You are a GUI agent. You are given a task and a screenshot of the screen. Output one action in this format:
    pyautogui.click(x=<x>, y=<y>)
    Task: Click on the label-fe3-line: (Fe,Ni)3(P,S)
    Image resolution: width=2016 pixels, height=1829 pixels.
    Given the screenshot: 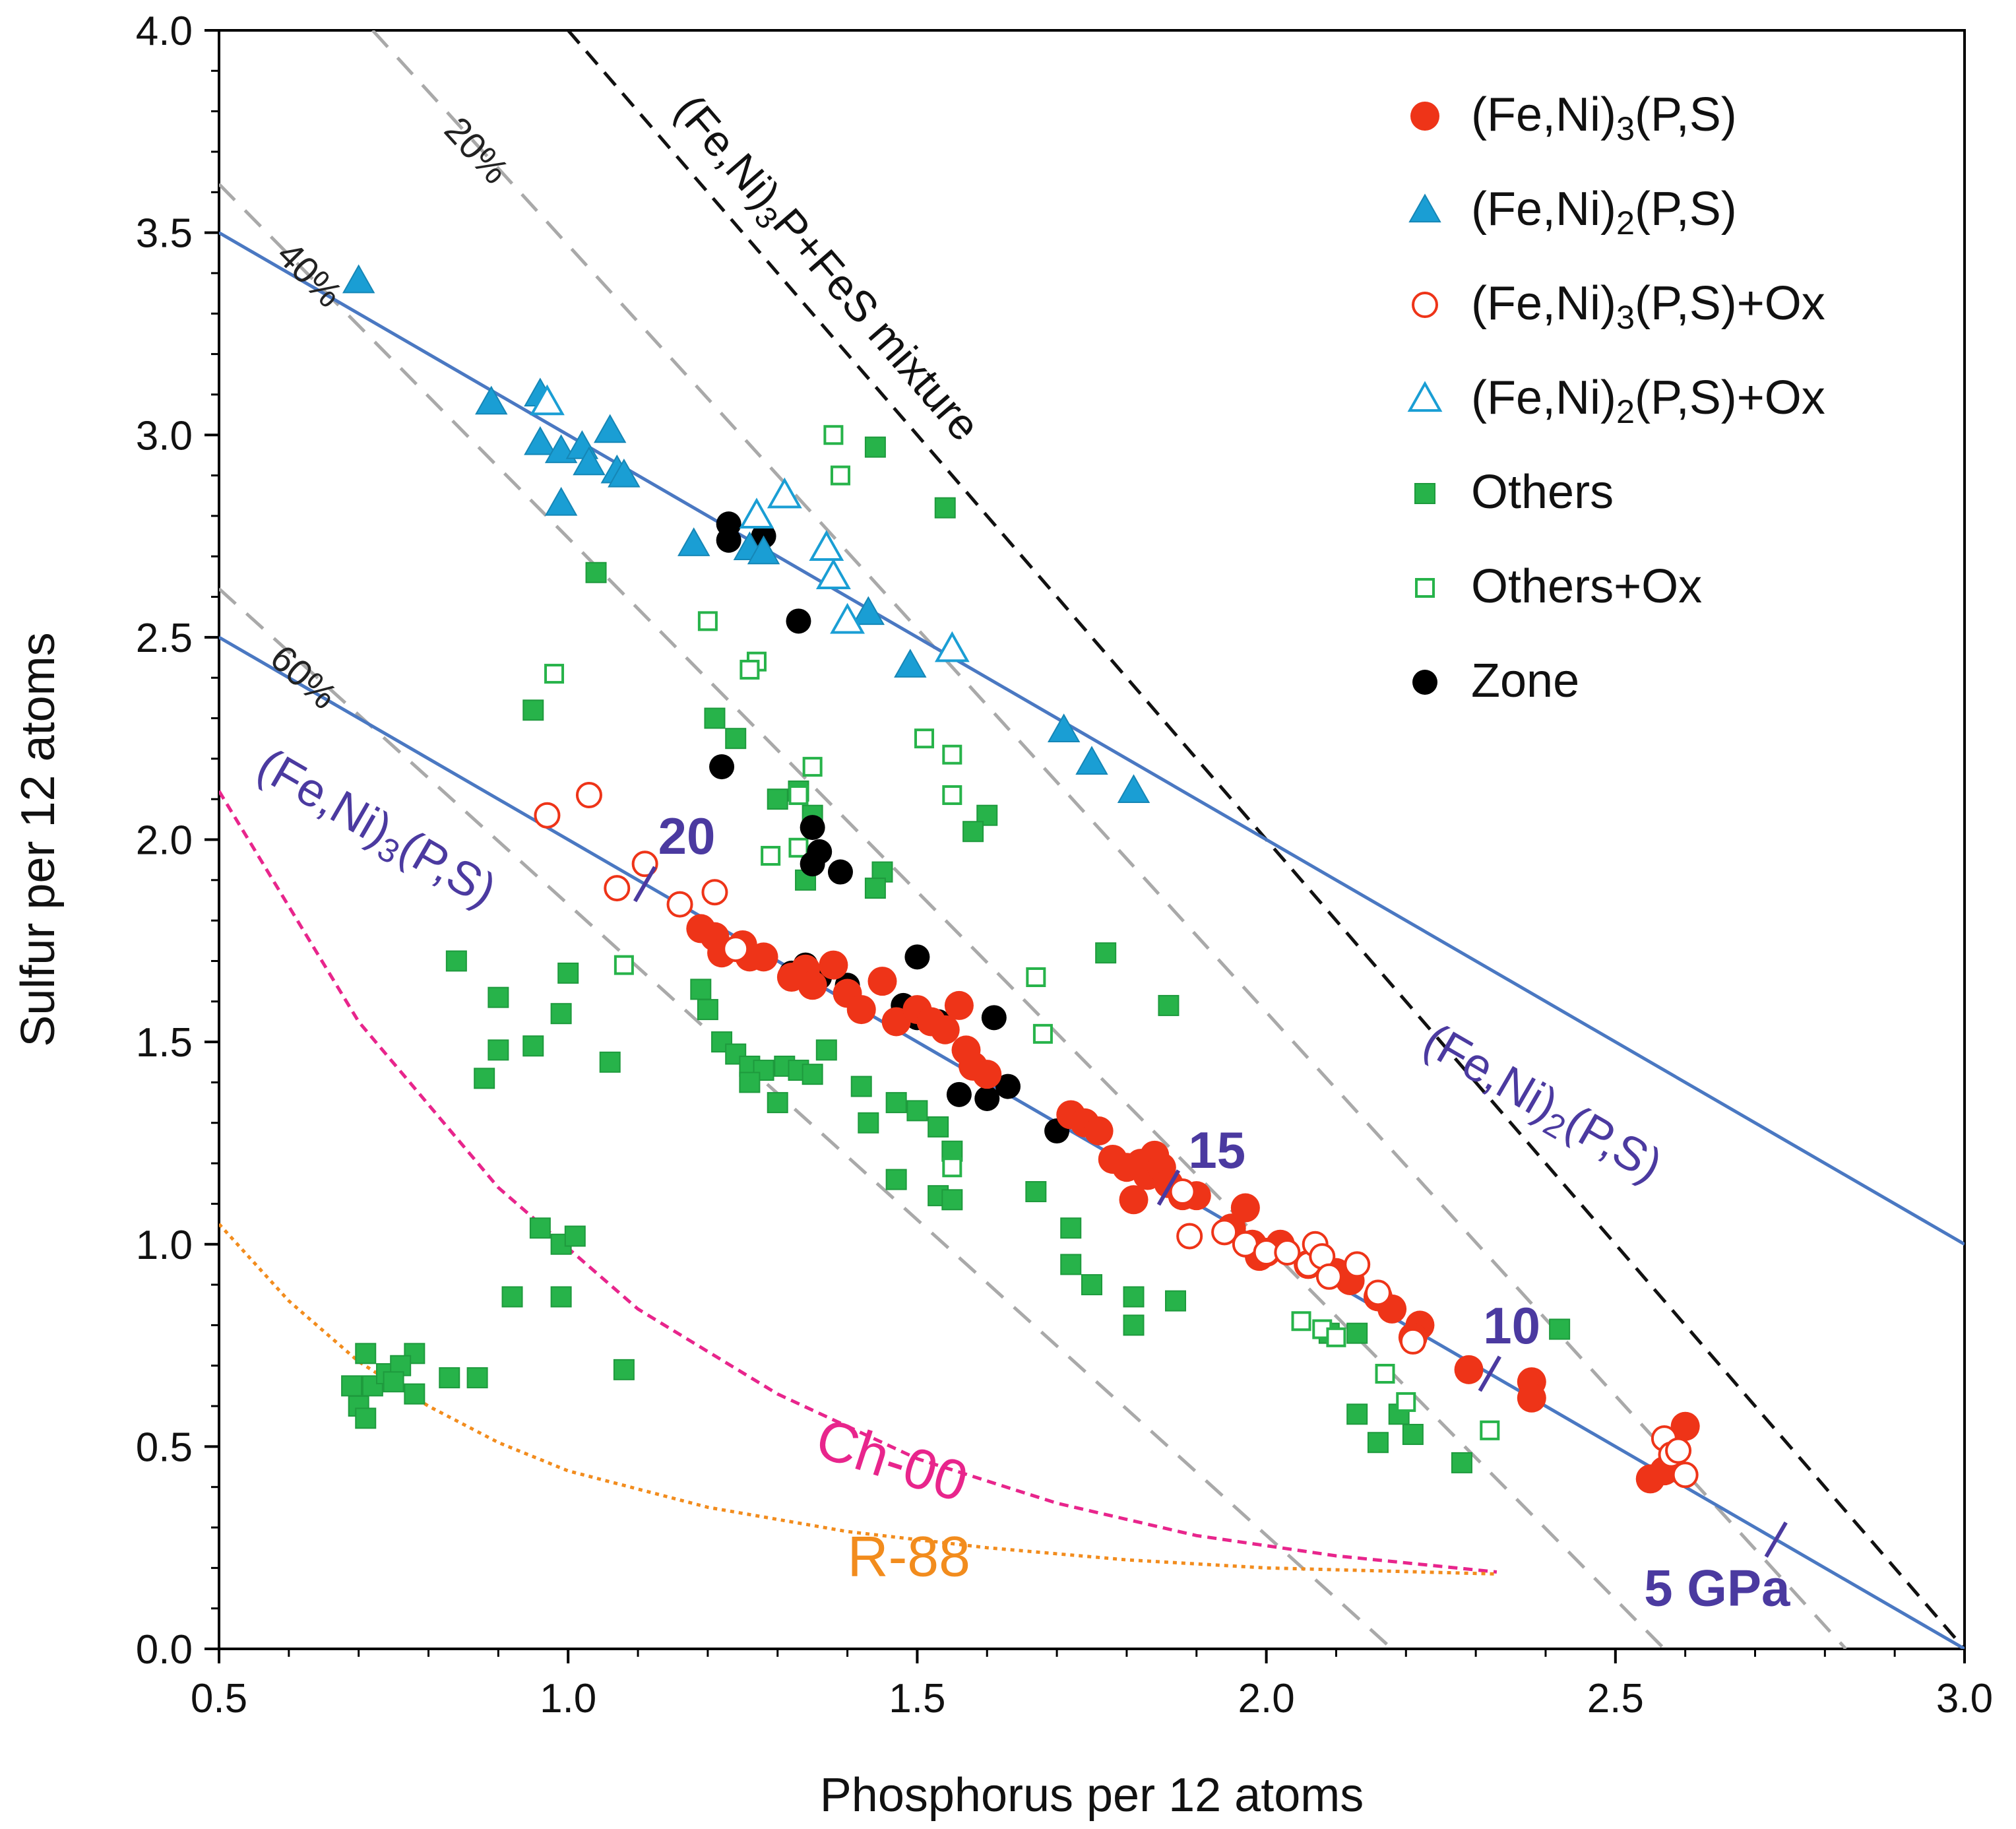 What is the action you would take?
    pyautogui.click(x=375, y=830)
    